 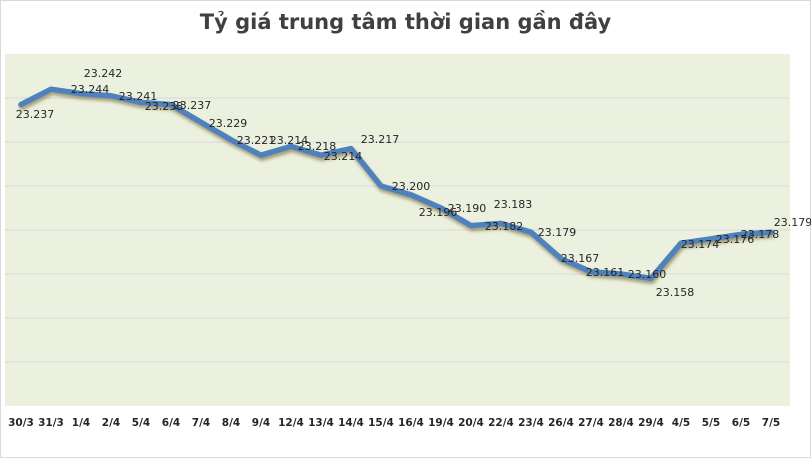 What do you see at coordinates (605, 272) in the screenshot?
I see `data-label: 23.161` at bounding box center [605, 272].